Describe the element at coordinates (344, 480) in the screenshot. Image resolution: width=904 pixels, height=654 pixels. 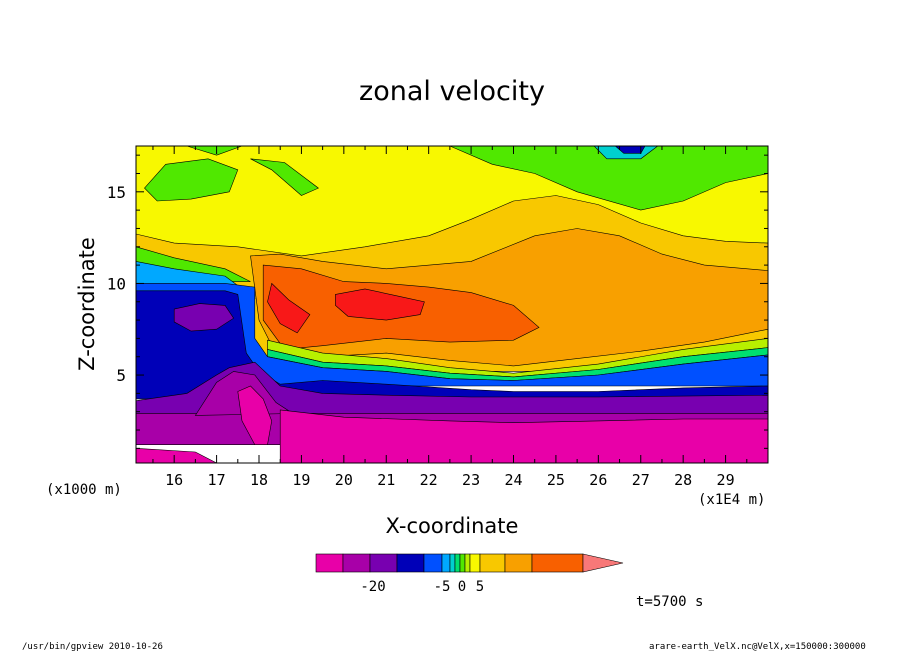
I see `x-tick-label: 20` at that location.